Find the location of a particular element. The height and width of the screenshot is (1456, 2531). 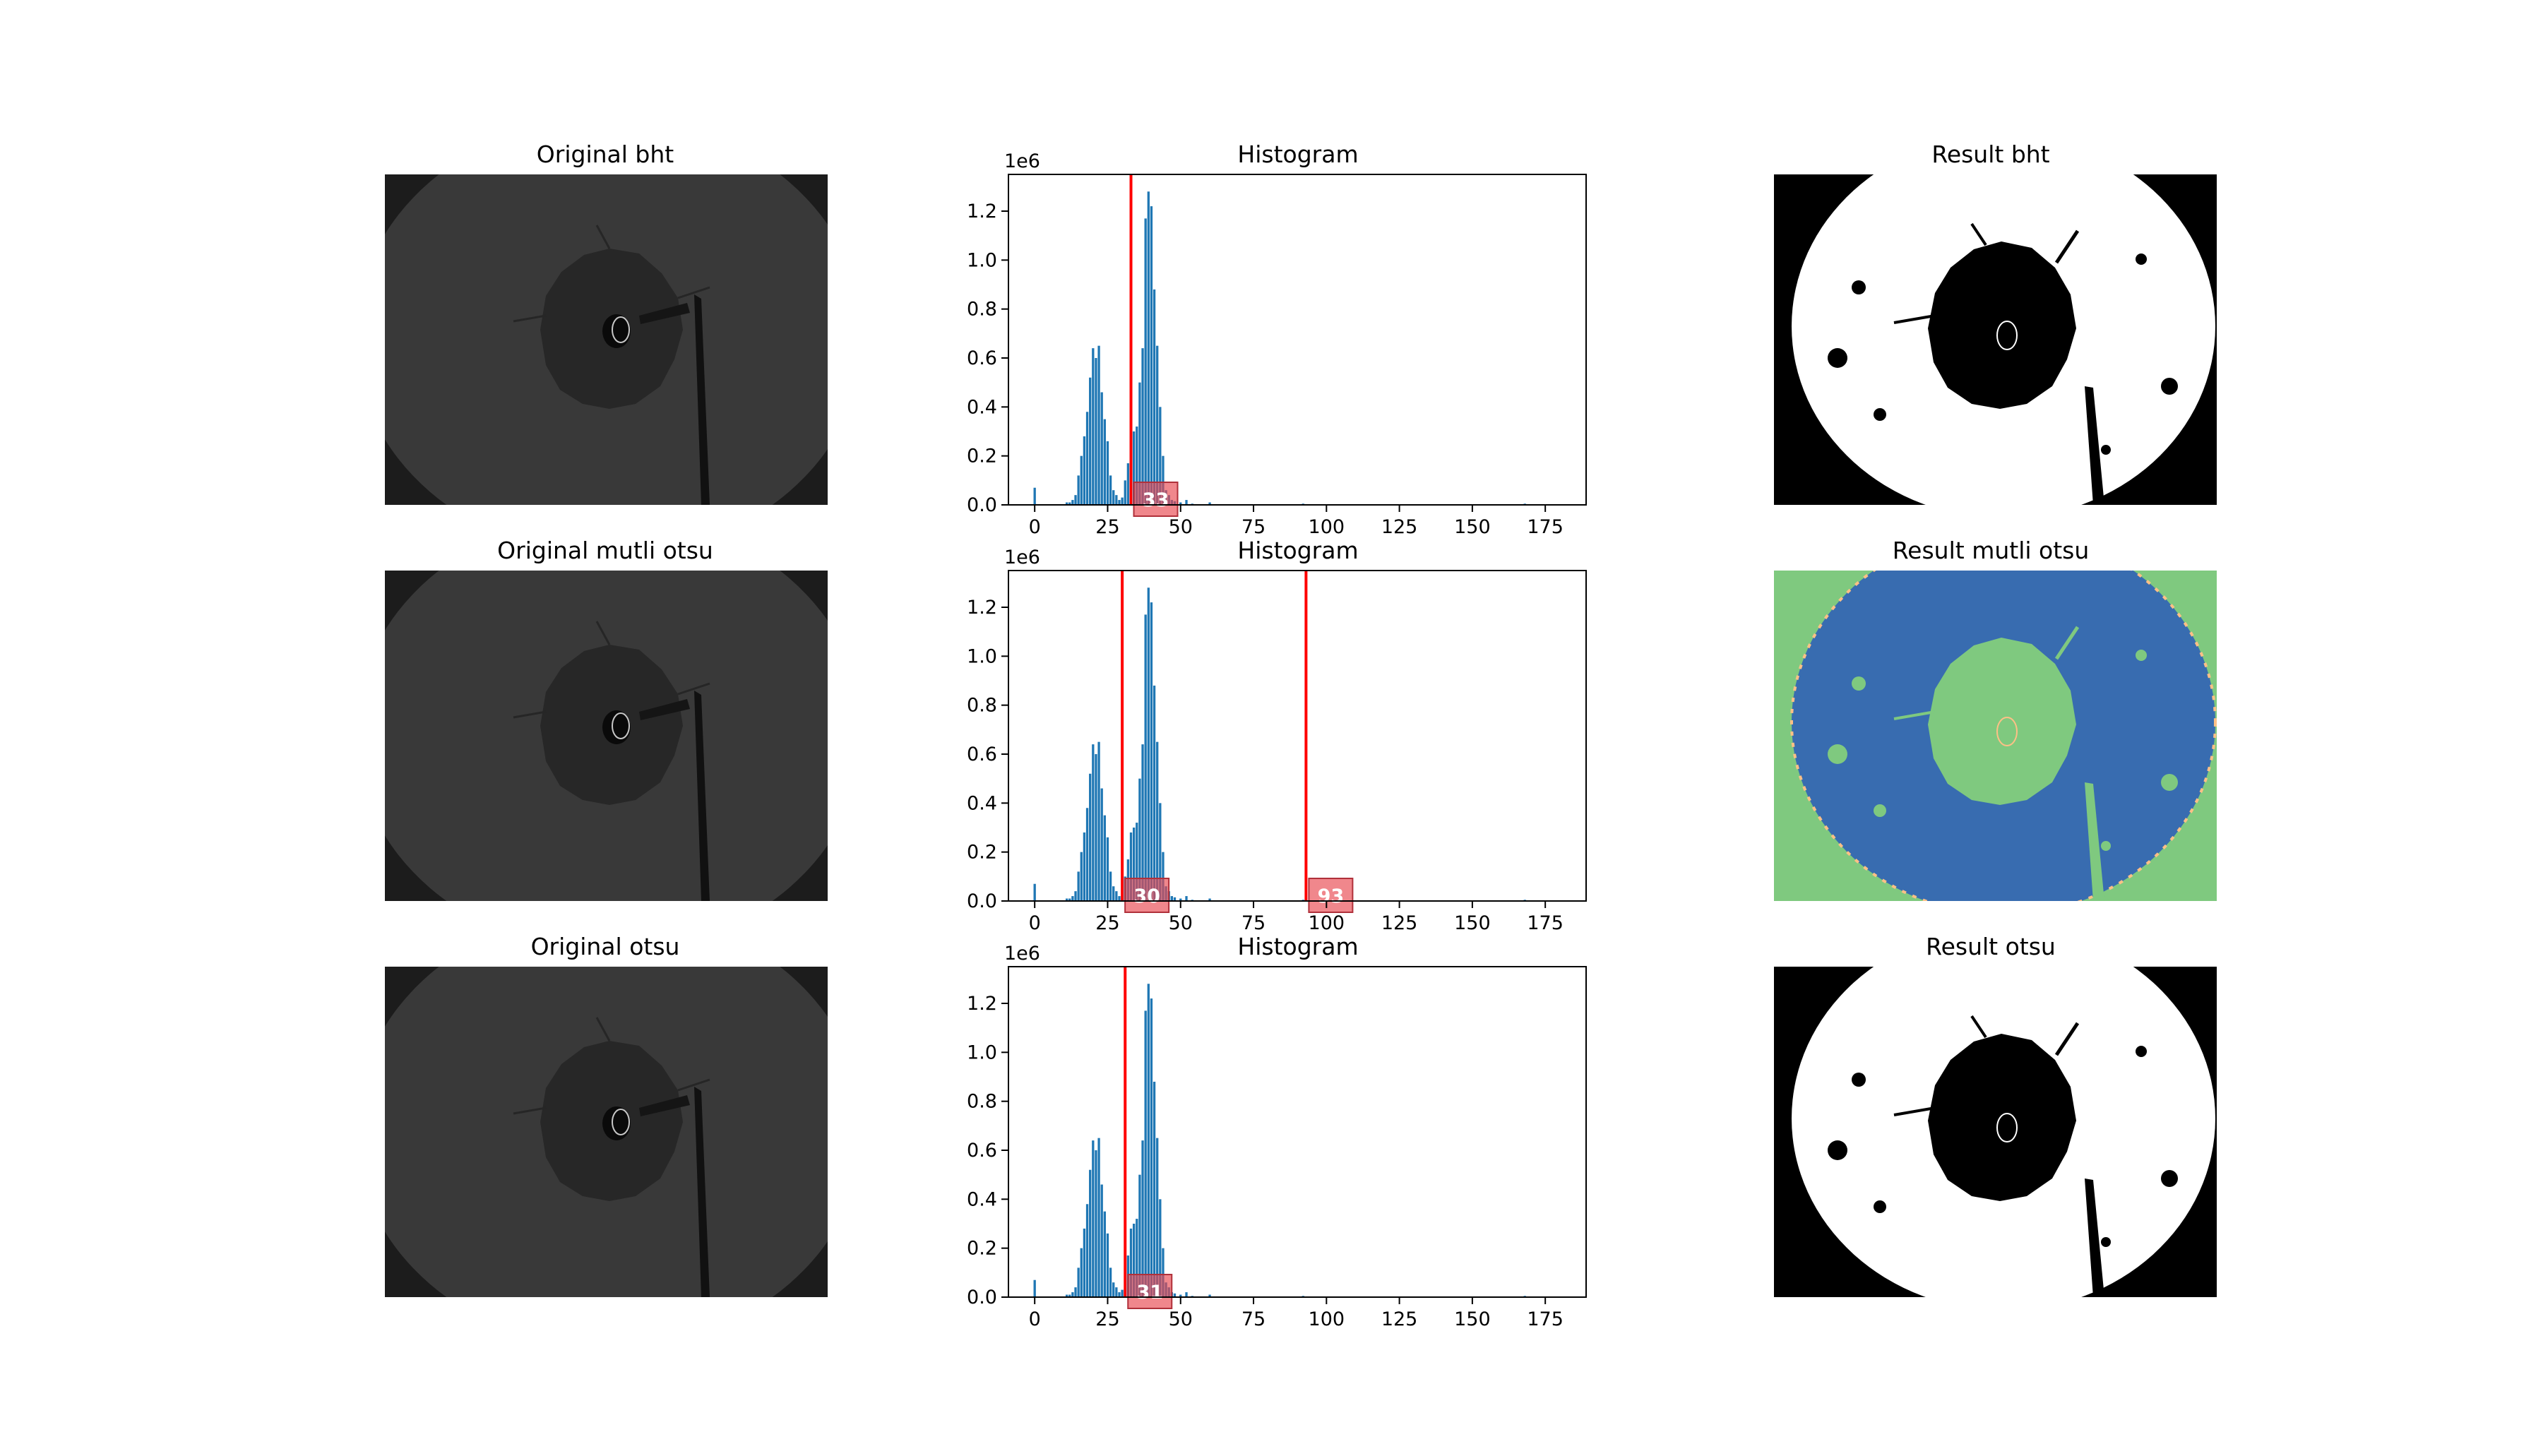

original-image-row2 is located at coordinates (606, 736).